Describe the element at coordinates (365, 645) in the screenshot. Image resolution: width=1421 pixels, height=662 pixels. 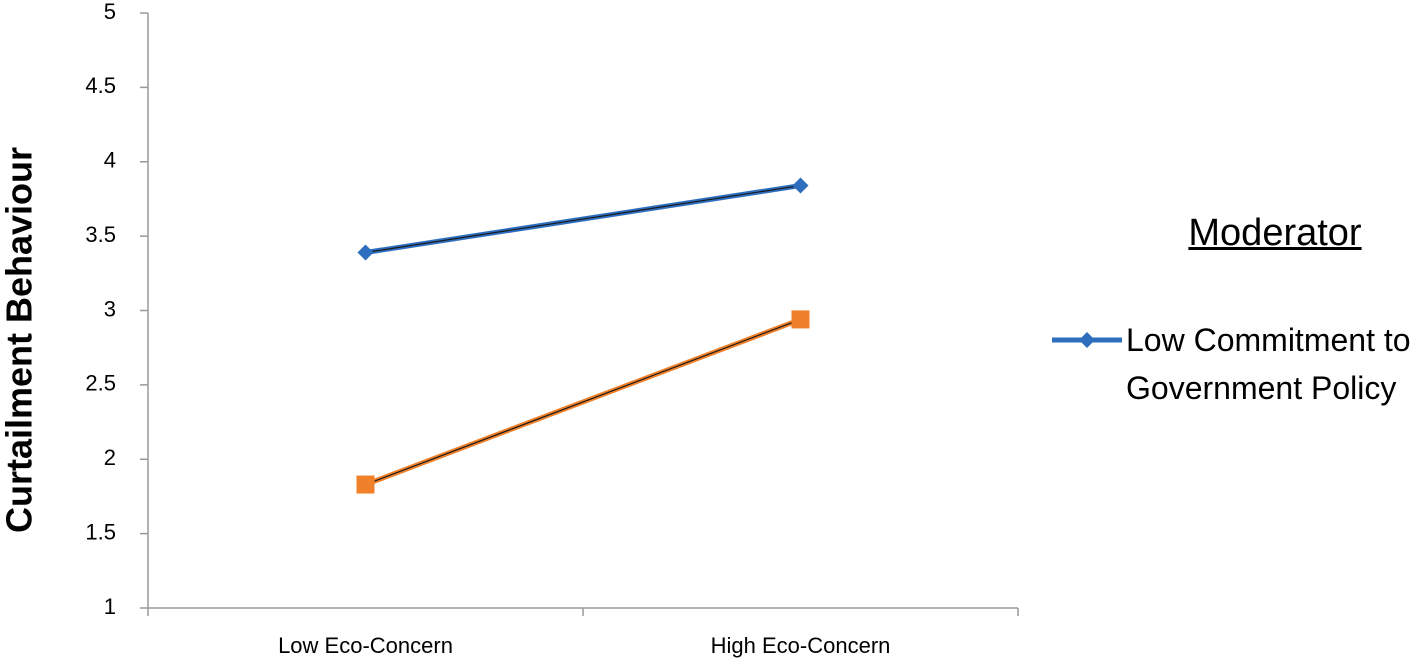
I see `x-tick-label: Low Eco-Concern` at that location.